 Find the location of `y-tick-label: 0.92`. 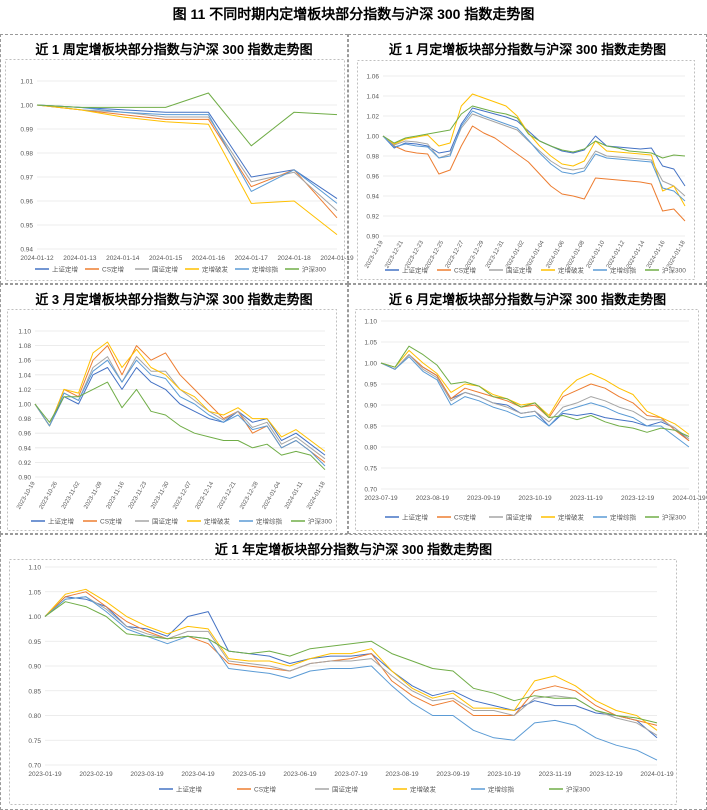

y-tick-label: 0.92 is located at coordinates (24, 463).